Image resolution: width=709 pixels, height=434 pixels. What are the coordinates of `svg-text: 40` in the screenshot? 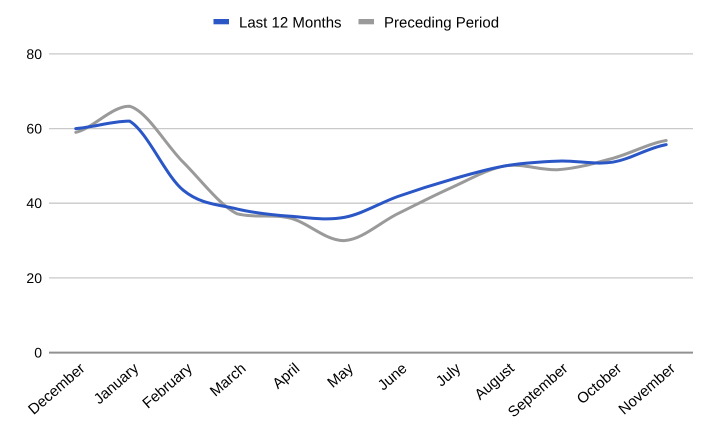 It's located at (34, 203).